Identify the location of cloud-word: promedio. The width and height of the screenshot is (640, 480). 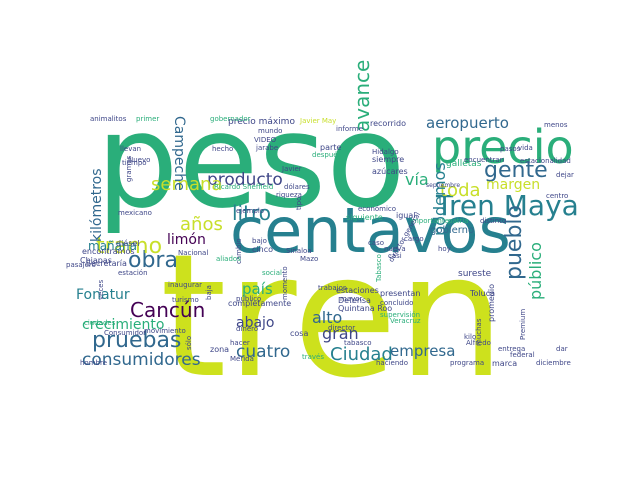
(491, 303).